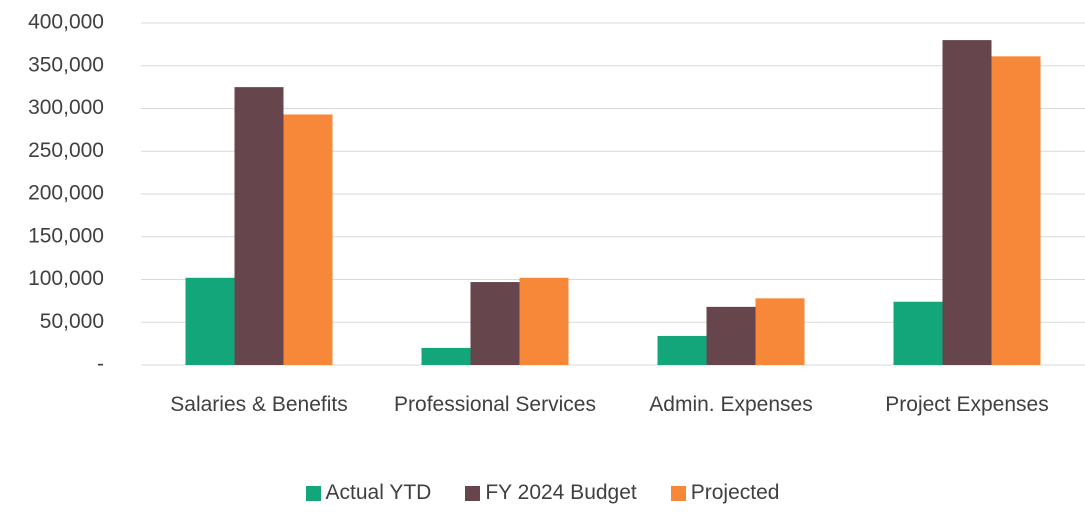 The width and height of the screenshot is (1085, 513). What do you see at coordinates (72, 321) in the screenshot?
I see `y-tick-label: 50,000` at bounding box center [72, 321].